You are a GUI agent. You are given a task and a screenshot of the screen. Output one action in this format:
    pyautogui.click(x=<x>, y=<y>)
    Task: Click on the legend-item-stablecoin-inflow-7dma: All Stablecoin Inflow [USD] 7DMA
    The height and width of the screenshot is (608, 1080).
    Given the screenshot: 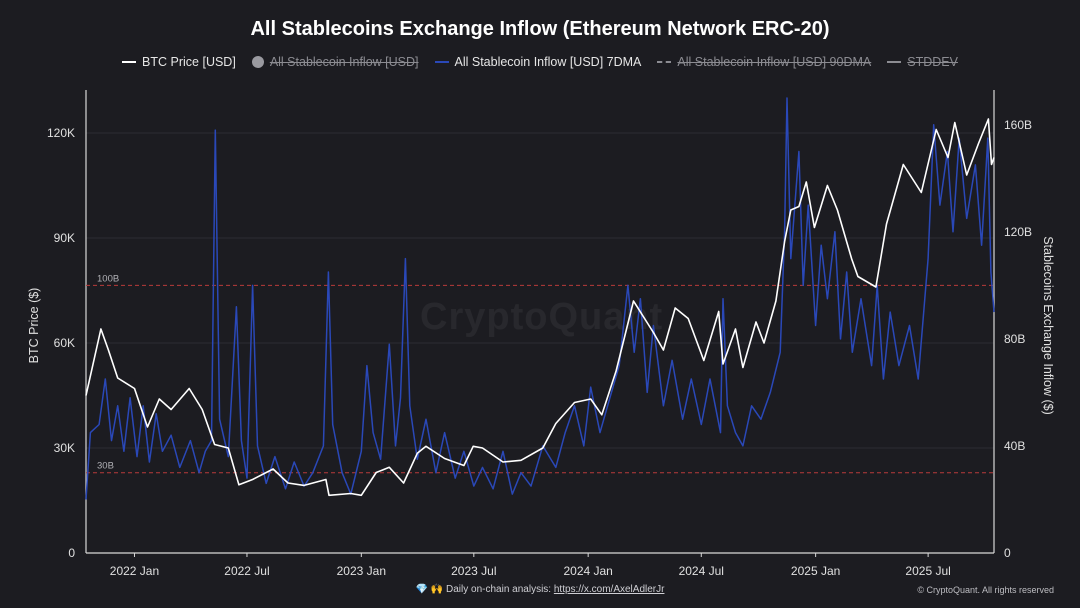 What is the action you would take?
    pyautogui.click(x=538, y=62)
    